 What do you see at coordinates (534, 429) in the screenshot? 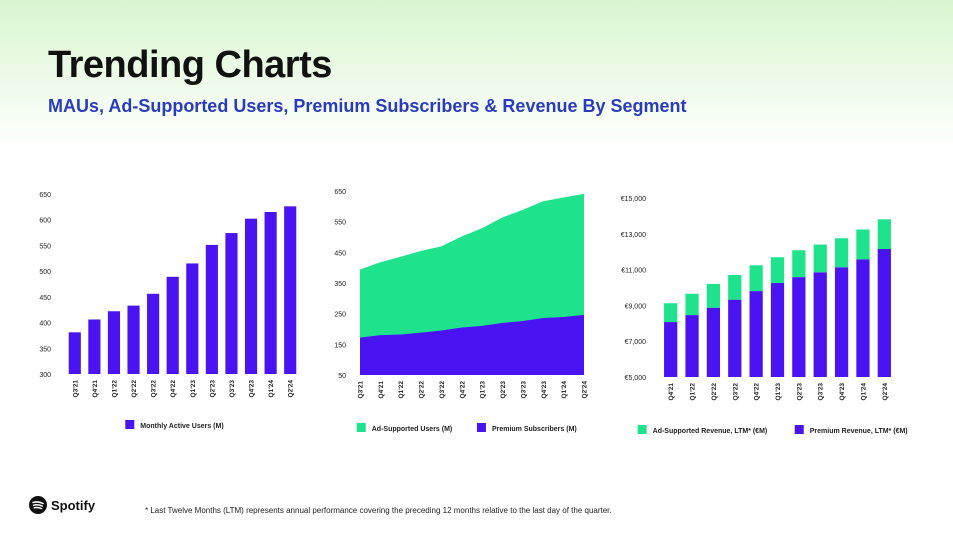
I see `legend-label: Premium Subscribers (M)` at bounding box center [534, 429].